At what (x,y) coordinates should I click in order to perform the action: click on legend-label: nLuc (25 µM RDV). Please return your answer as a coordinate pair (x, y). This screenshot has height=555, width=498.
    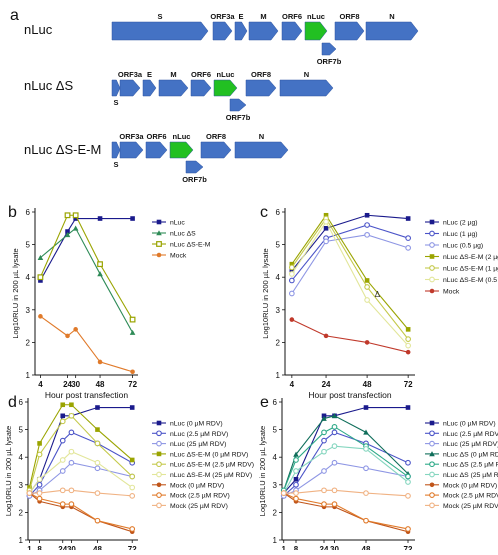
    Looking at the image, I should click on (470, 444).